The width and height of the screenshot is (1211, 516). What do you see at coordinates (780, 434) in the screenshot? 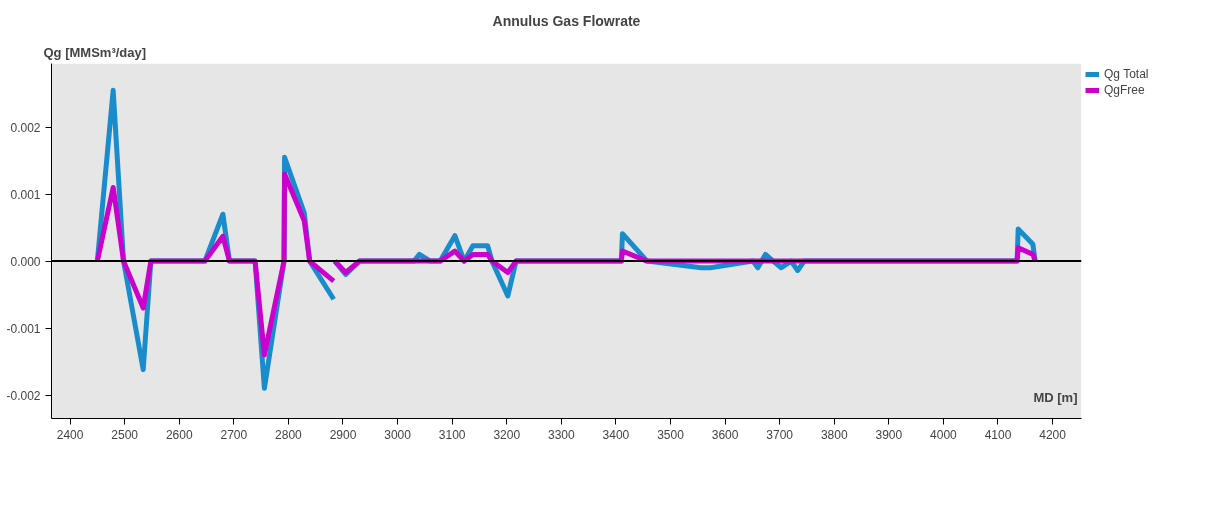
I see `x-tick-label: 3700` at bounding box center [780, 434].